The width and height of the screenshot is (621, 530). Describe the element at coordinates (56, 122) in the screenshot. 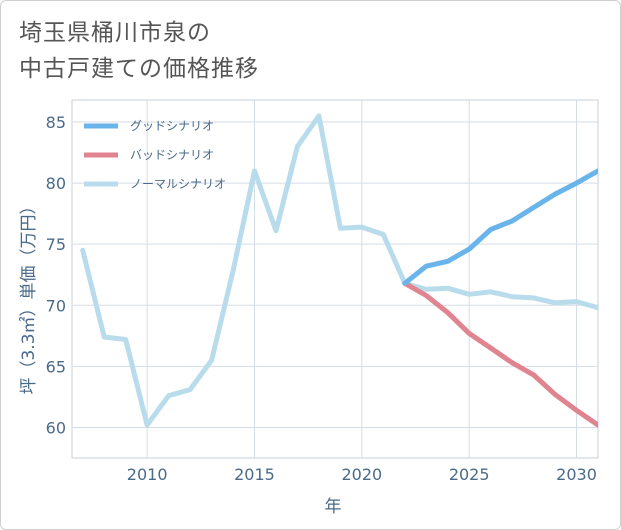

I see `y-tick-label: 85` at that location.